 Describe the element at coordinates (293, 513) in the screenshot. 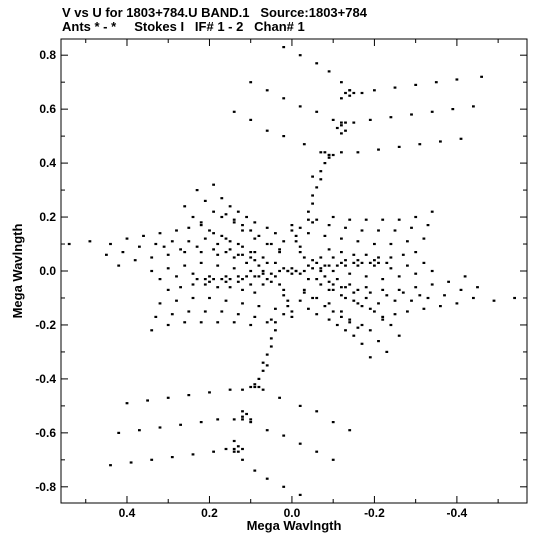

I see `x-tick-labels: 0.4 0.2 0.0 -0.2 -0.4` at that location.